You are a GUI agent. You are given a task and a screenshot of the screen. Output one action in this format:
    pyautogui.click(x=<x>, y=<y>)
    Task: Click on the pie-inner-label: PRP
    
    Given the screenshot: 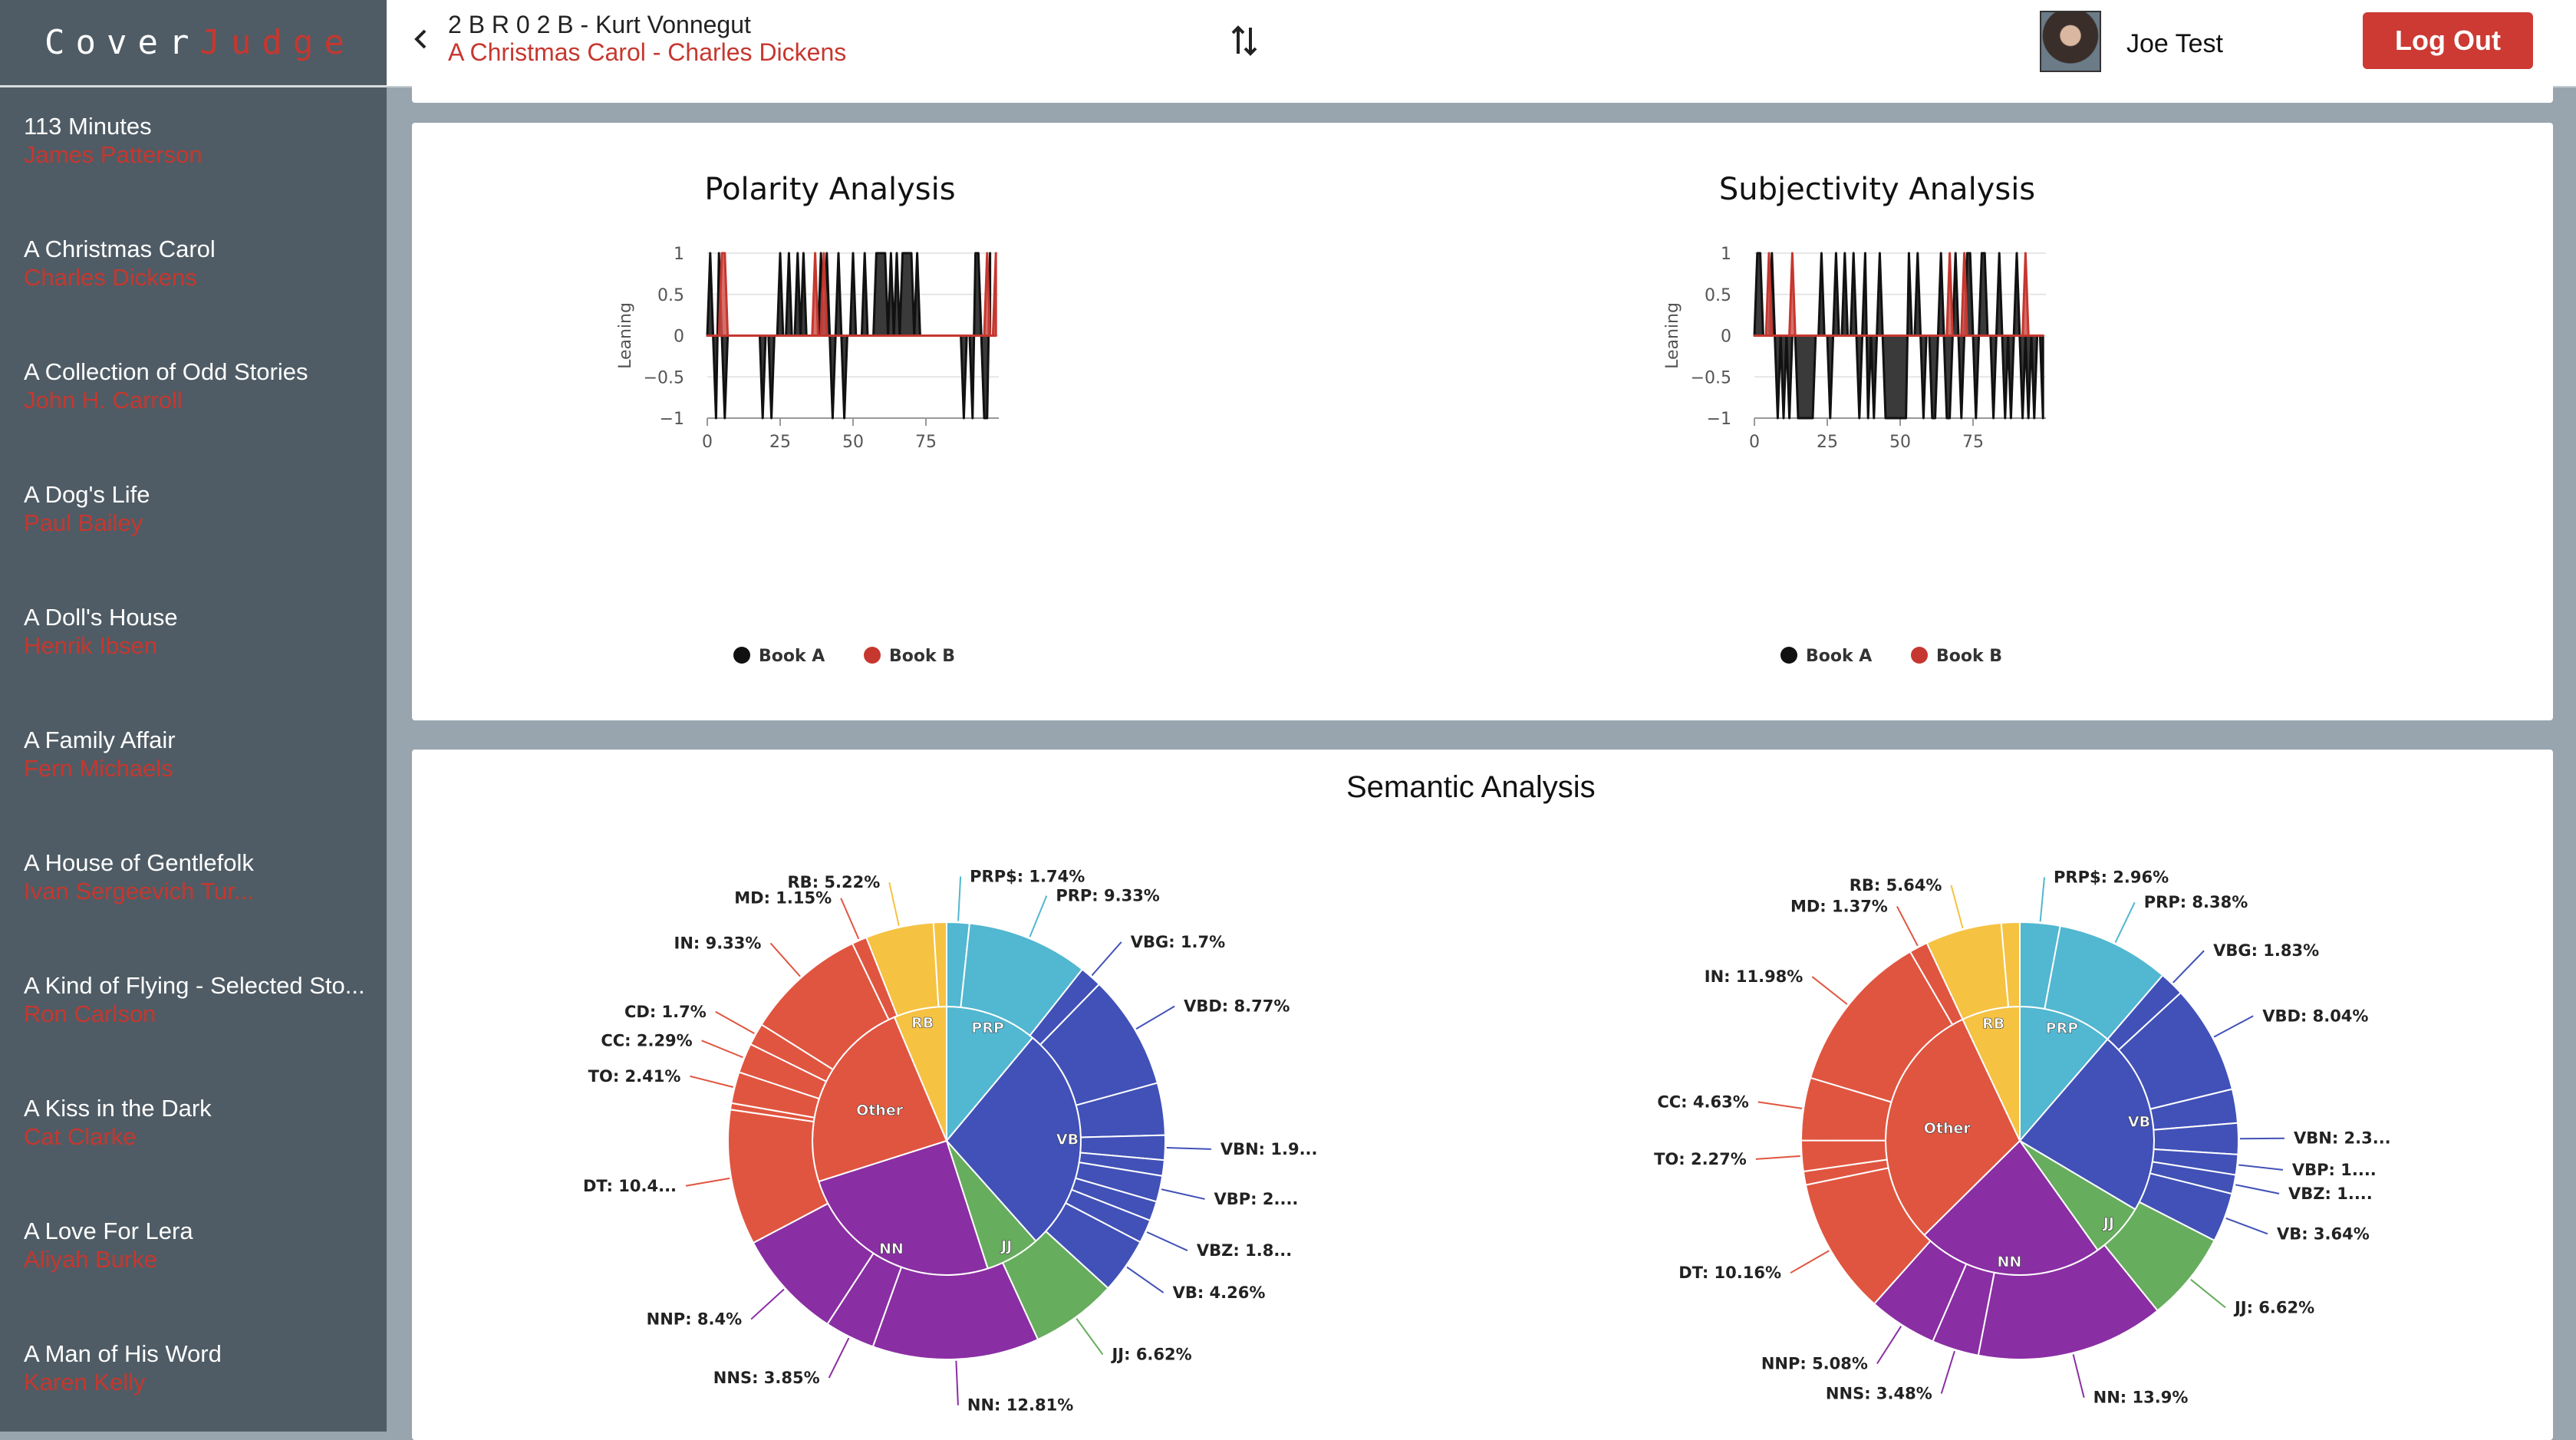 What is the action you would take?
    pyautogui.click(x=987, y=1028)
    